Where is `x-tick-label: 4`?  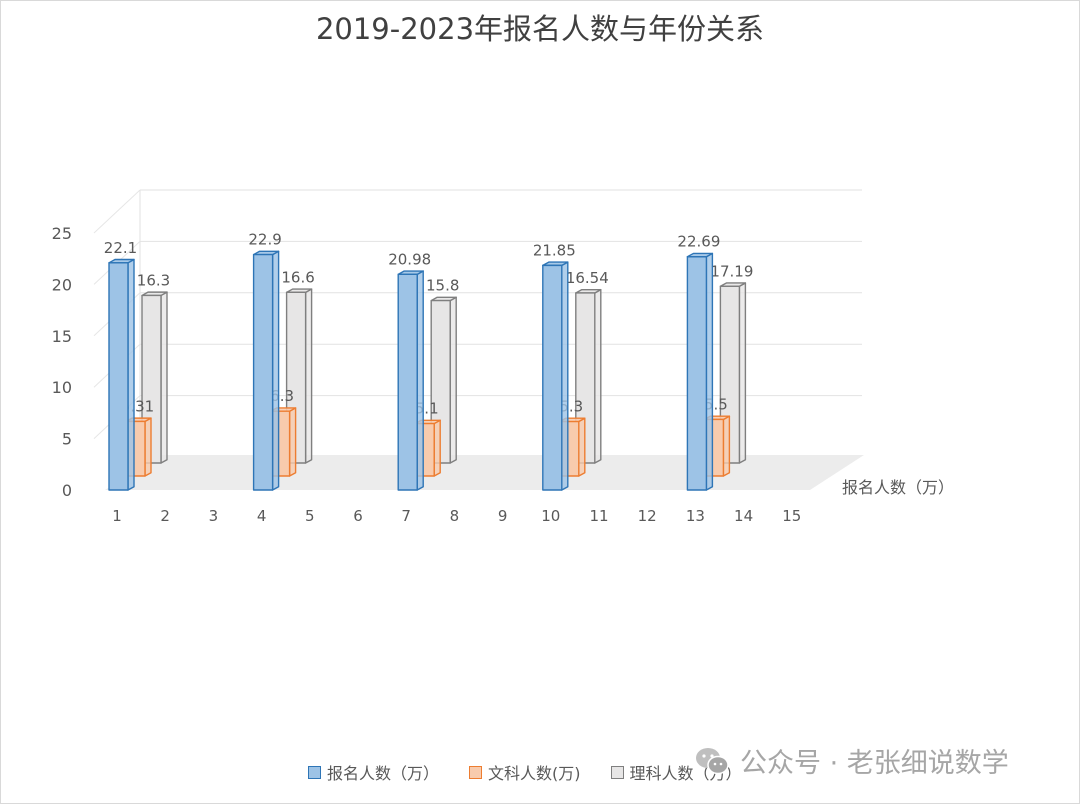 x-tick-label: 4 is located at coordinates (262, 516).